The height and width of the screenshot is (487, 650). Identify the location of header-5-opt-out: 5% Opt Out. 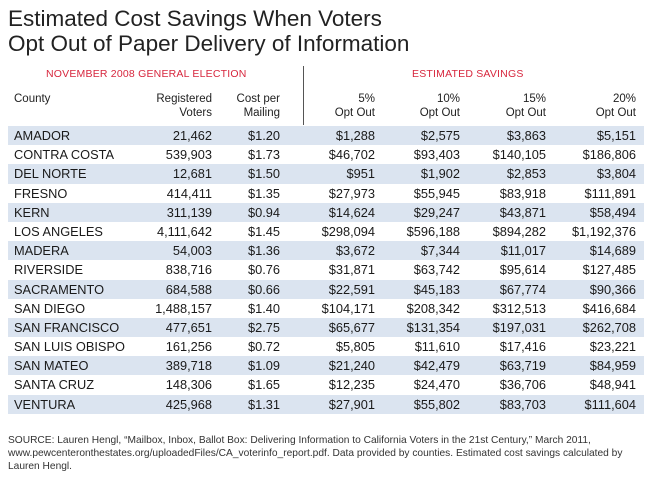
(342, 106).